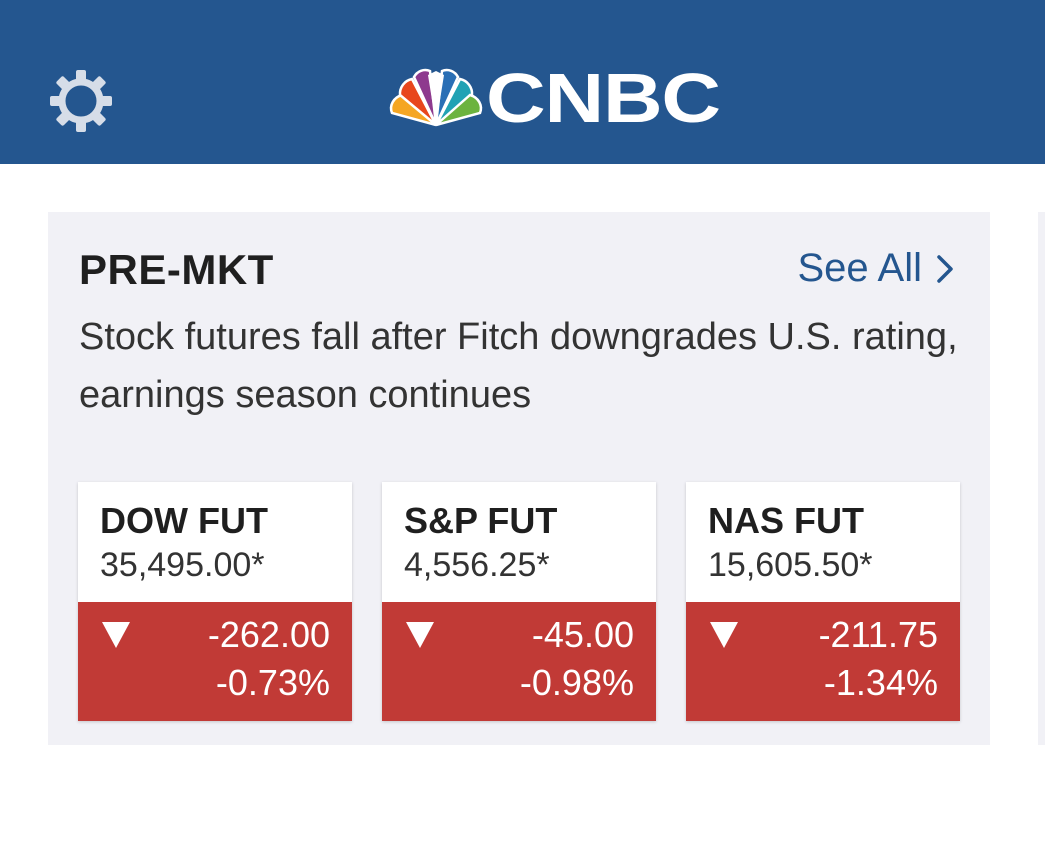 The image size is (1045, 845). Describe the element at coordinates (182, 565) in the screenshot. I see `quote-price: 35,495.00*` at that location.